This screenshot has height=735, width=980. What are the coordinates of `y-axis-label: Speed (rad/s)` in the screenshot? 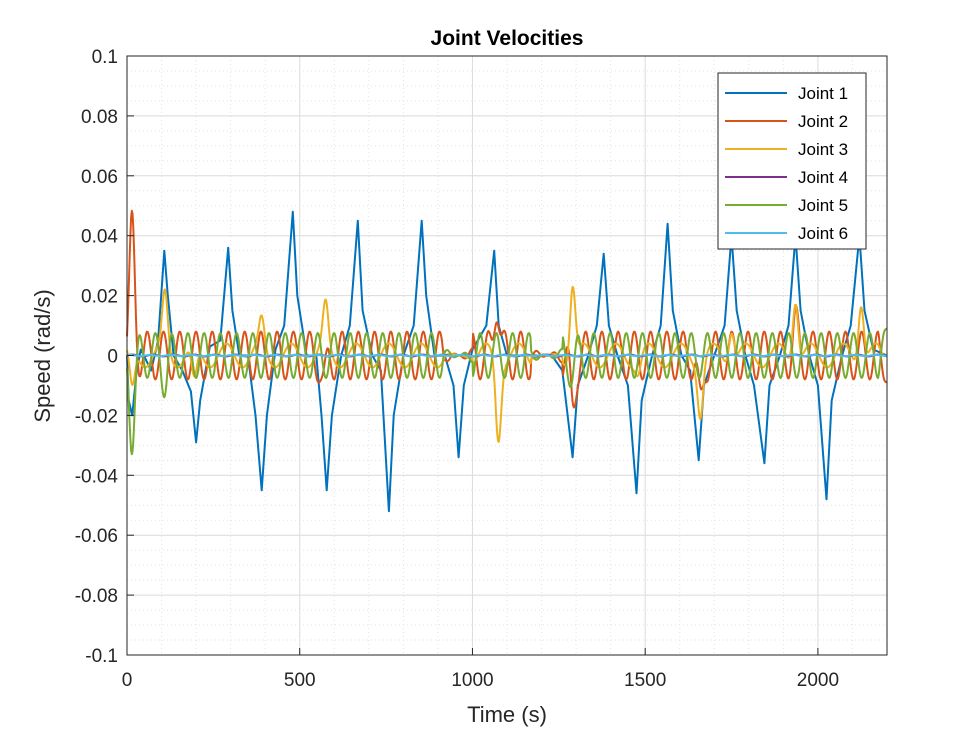 It's located at (42, 355).